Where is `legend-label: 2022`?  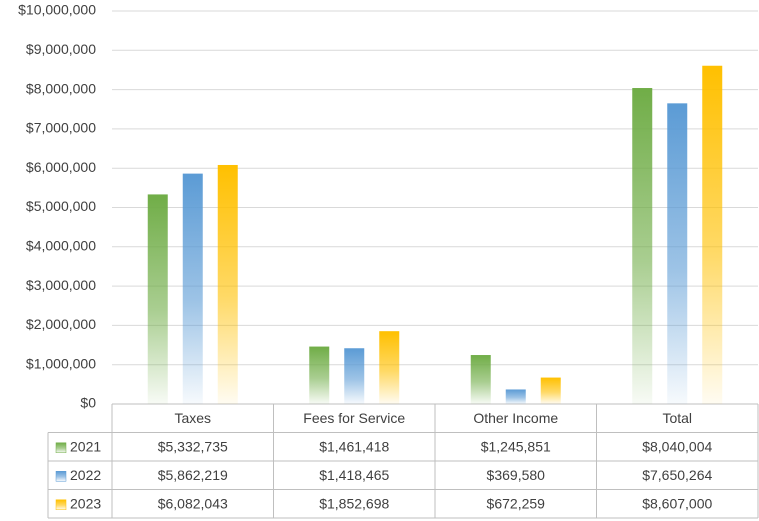 legend-label: 2022 is located at coordinates (85, 475).